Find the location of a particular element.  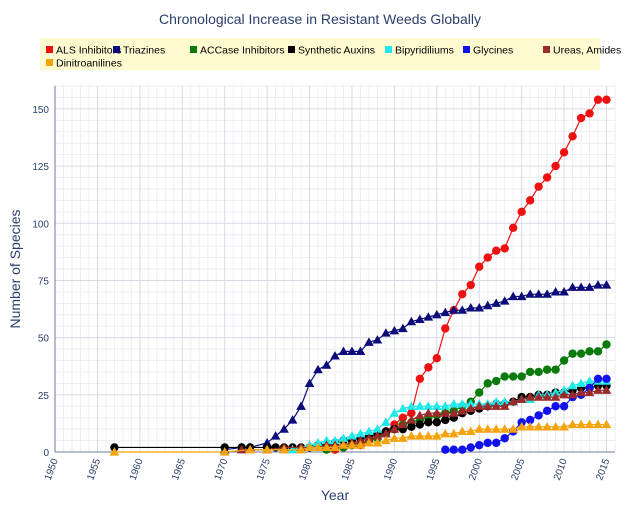

x-tick-label: 1970 is located at coordinates (222, 469).